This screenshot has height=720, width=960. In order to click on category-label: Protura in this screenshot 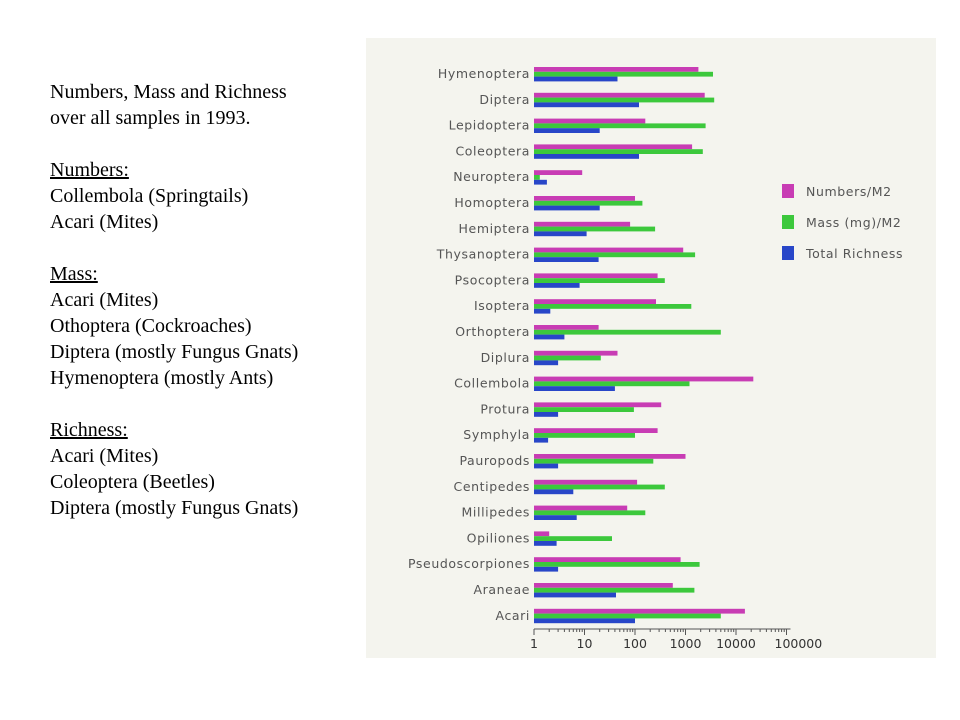, I will do `click(505, 408)`.